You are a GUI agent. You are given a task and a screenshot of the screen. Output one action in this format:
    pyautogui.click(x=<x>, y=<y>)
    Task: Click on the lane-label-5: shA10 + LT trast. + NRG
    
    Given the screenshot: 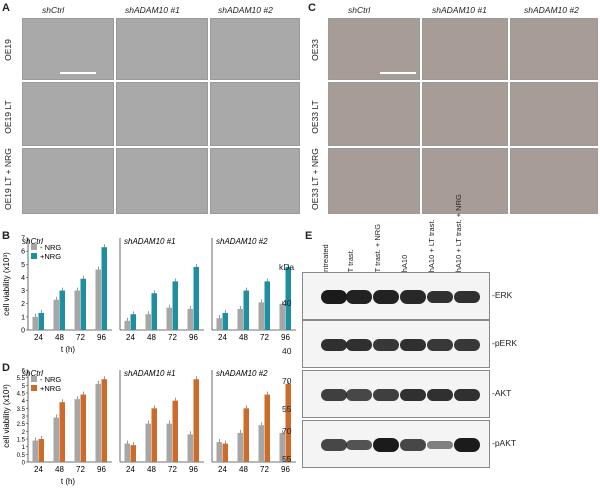 What is the action you would take?
    pyautogui.click(x=458, y=235)
    